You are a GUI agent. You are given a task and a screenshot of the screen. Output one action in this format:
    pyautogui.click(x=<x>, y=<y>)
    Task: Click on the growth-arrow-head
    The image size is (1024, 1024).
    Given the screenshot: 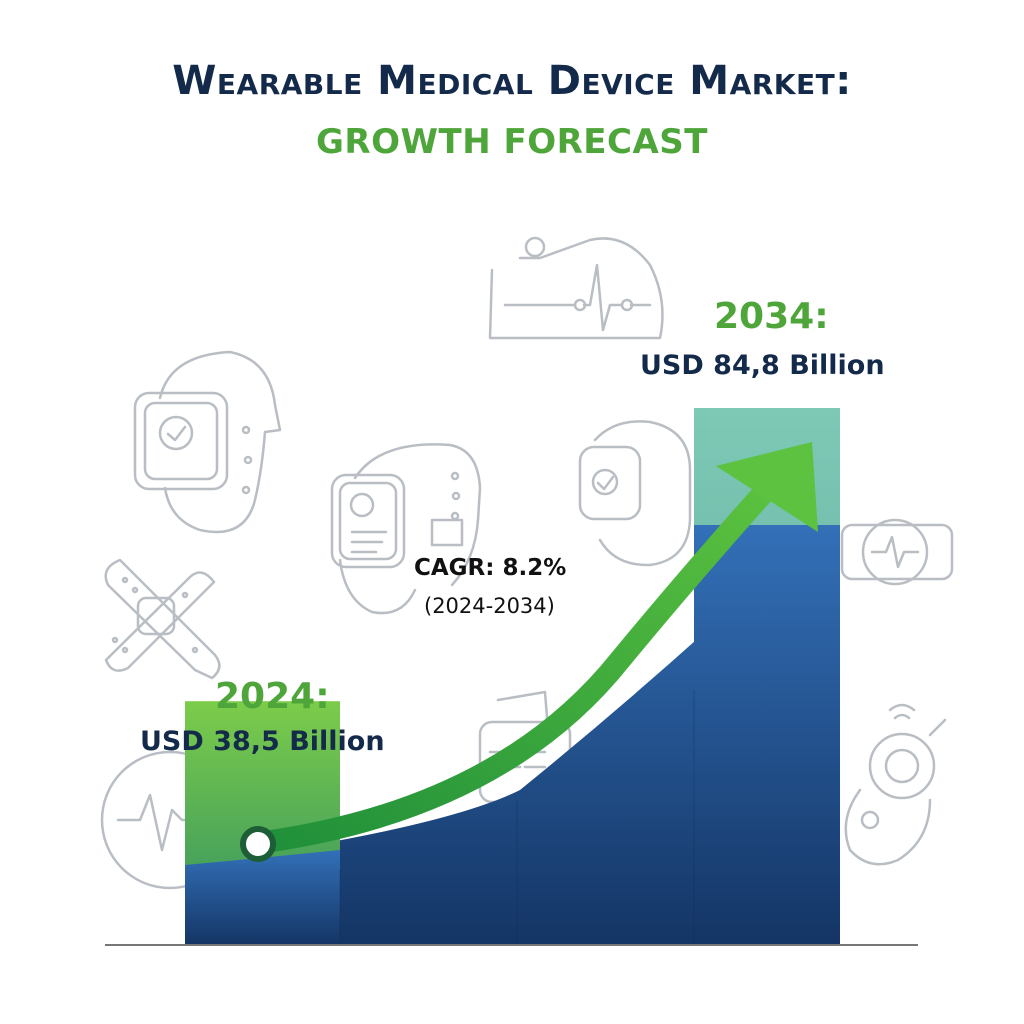 What is the action you would take?
    pyautogui.click(x=767, y=487)
    